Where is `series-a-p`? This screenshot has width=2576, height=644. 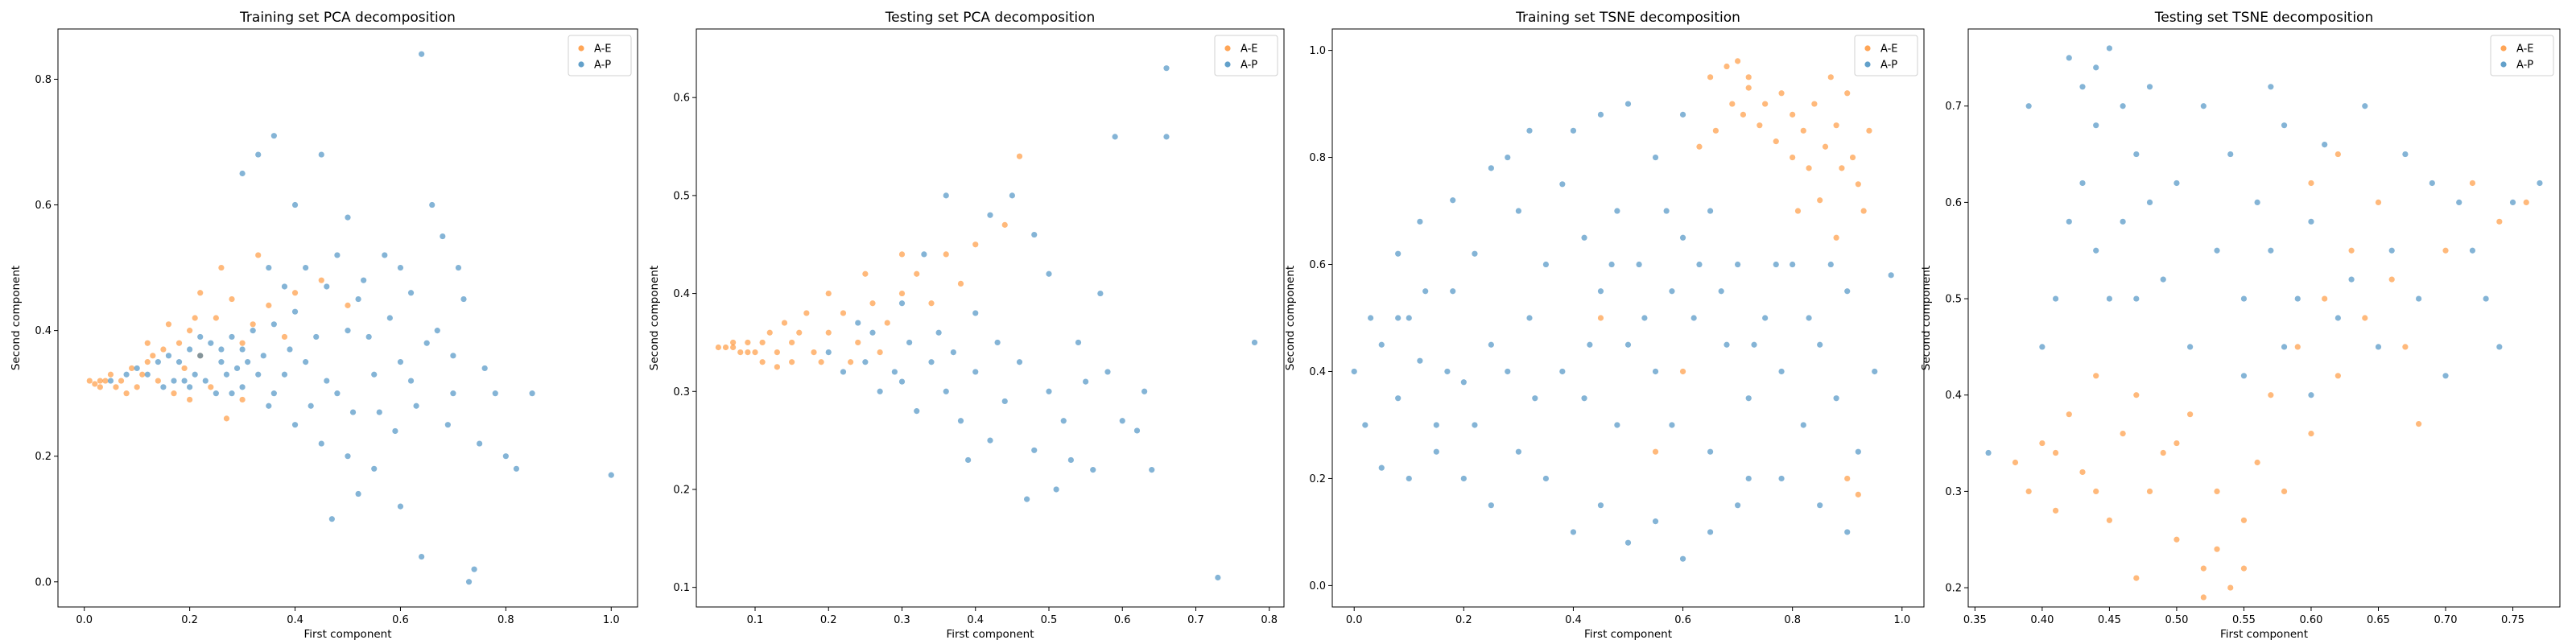
series-a-p is located at coordinates (1041, 323).